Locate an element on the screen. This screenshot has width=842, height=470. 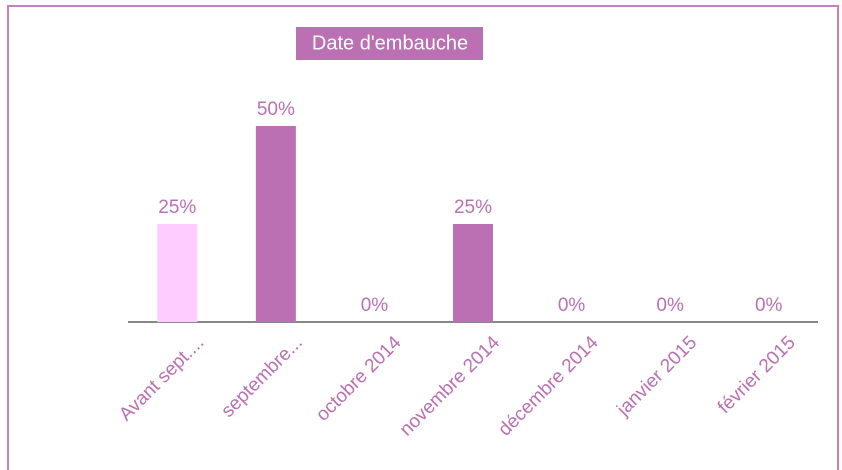
x-tick-label: novembre 2014 is located at coordinates (450, 386).